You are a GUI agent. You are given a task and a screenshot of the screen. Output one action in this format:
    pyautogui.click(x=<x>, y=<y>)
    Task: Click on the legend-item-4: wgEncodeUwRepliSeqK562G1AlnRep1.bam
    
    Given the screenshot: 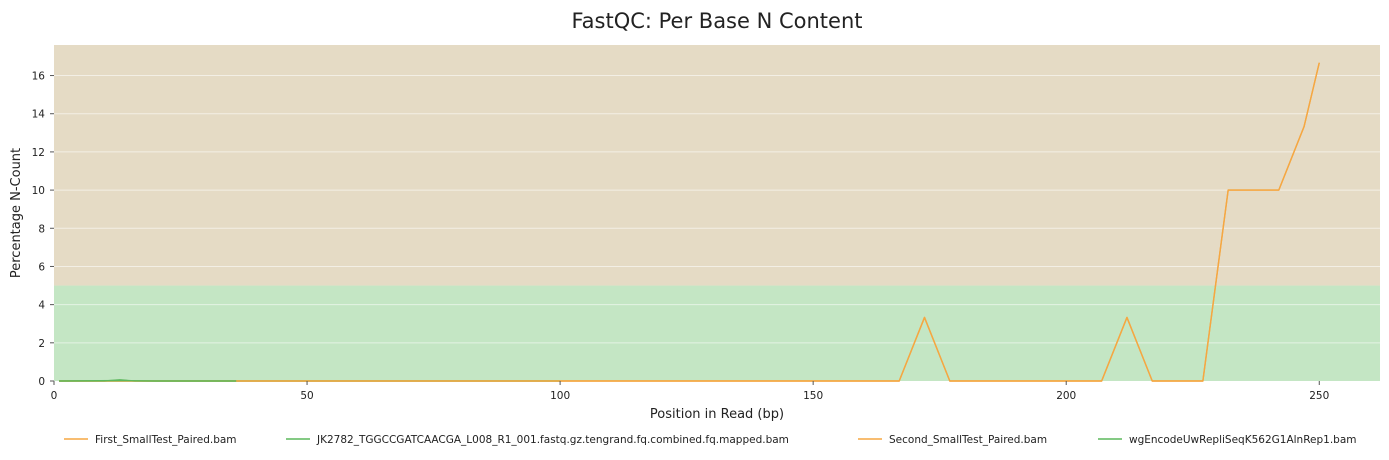 What is the action you would take?
    pyautogui.click(x=1227, y=440)
    